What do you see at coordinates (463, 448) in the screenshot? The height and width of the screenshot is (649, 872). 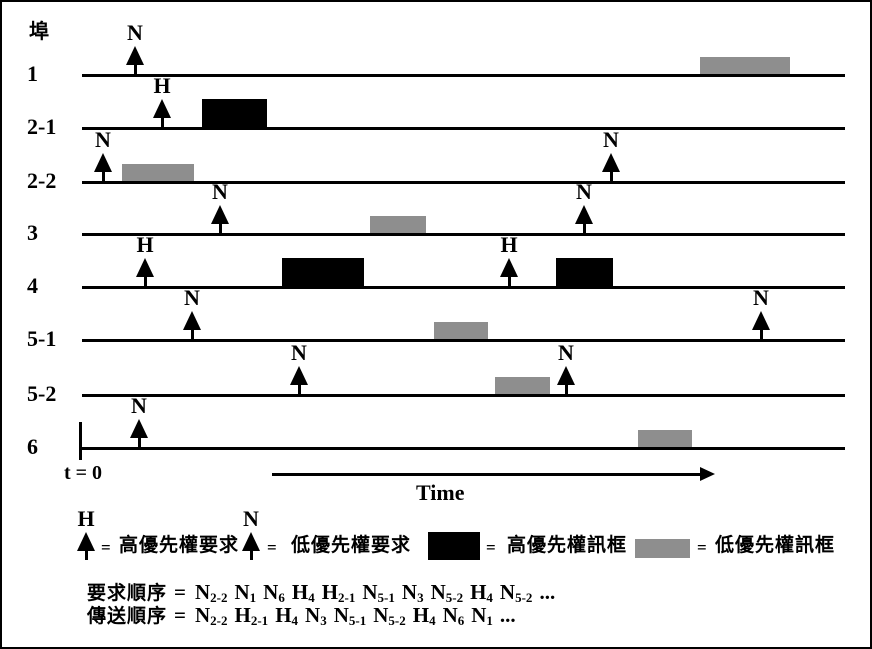 I see `port-6-timeline` at bounding box center [463, 448].